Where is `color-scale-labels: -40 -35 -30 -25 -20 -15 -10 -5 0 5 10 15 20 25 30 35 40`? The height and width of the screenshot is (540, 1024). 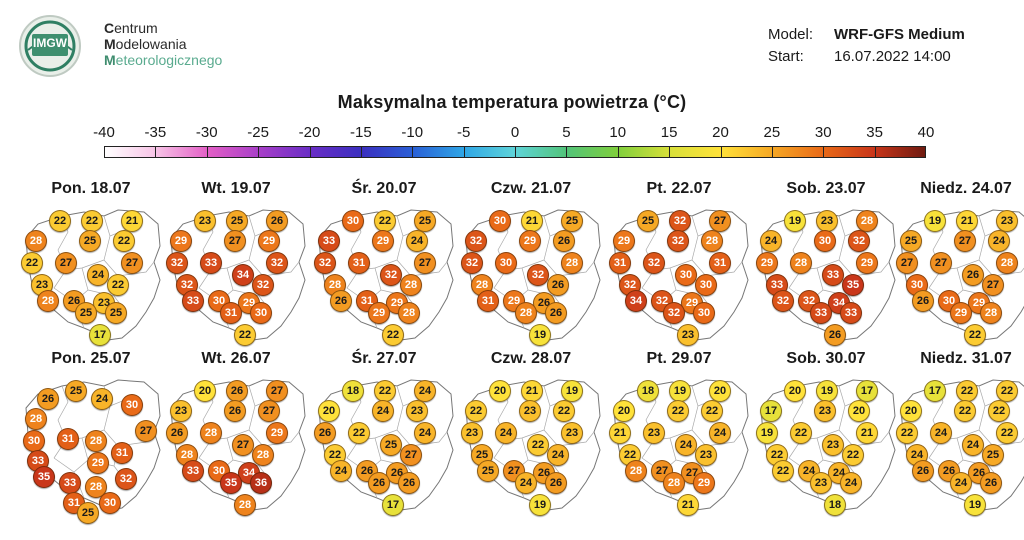
color-scale-labels: -40 -35 -30 -25 -20 -15 -10 -5 0 5 10 15 20 25 30 35 40 is located at coordinates (512, 134).